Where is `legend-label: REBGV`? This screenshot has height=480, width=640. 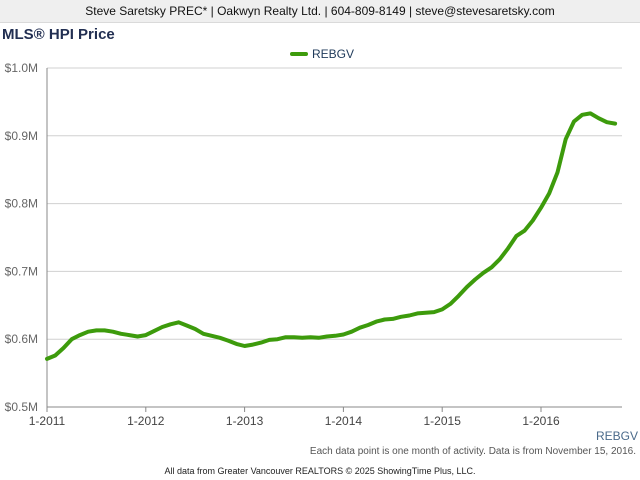 legend-label: REBGV is located at coordinates (333, 54).